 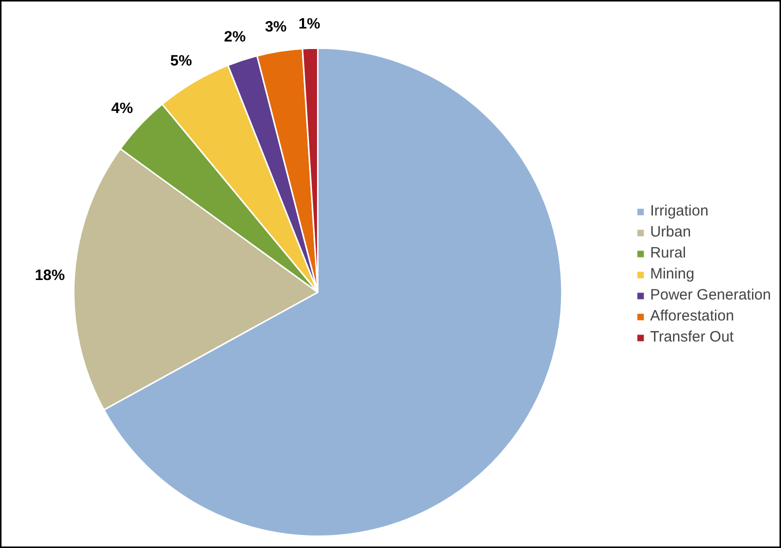 What do you see at coordinates (235, 37) in the screenshot?
I see `data-label: 2%` at bounding box center [235, 37].